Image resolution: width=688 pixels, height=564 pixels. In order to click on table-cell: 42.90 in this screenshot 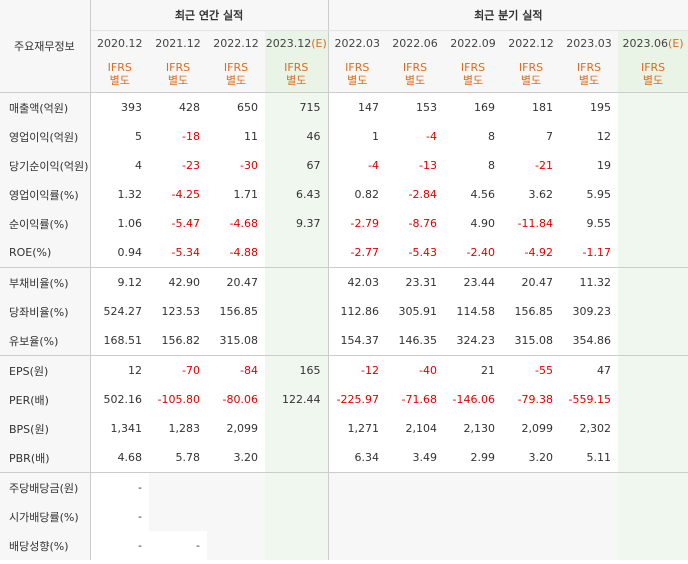, I will do `click(184, 282)`.